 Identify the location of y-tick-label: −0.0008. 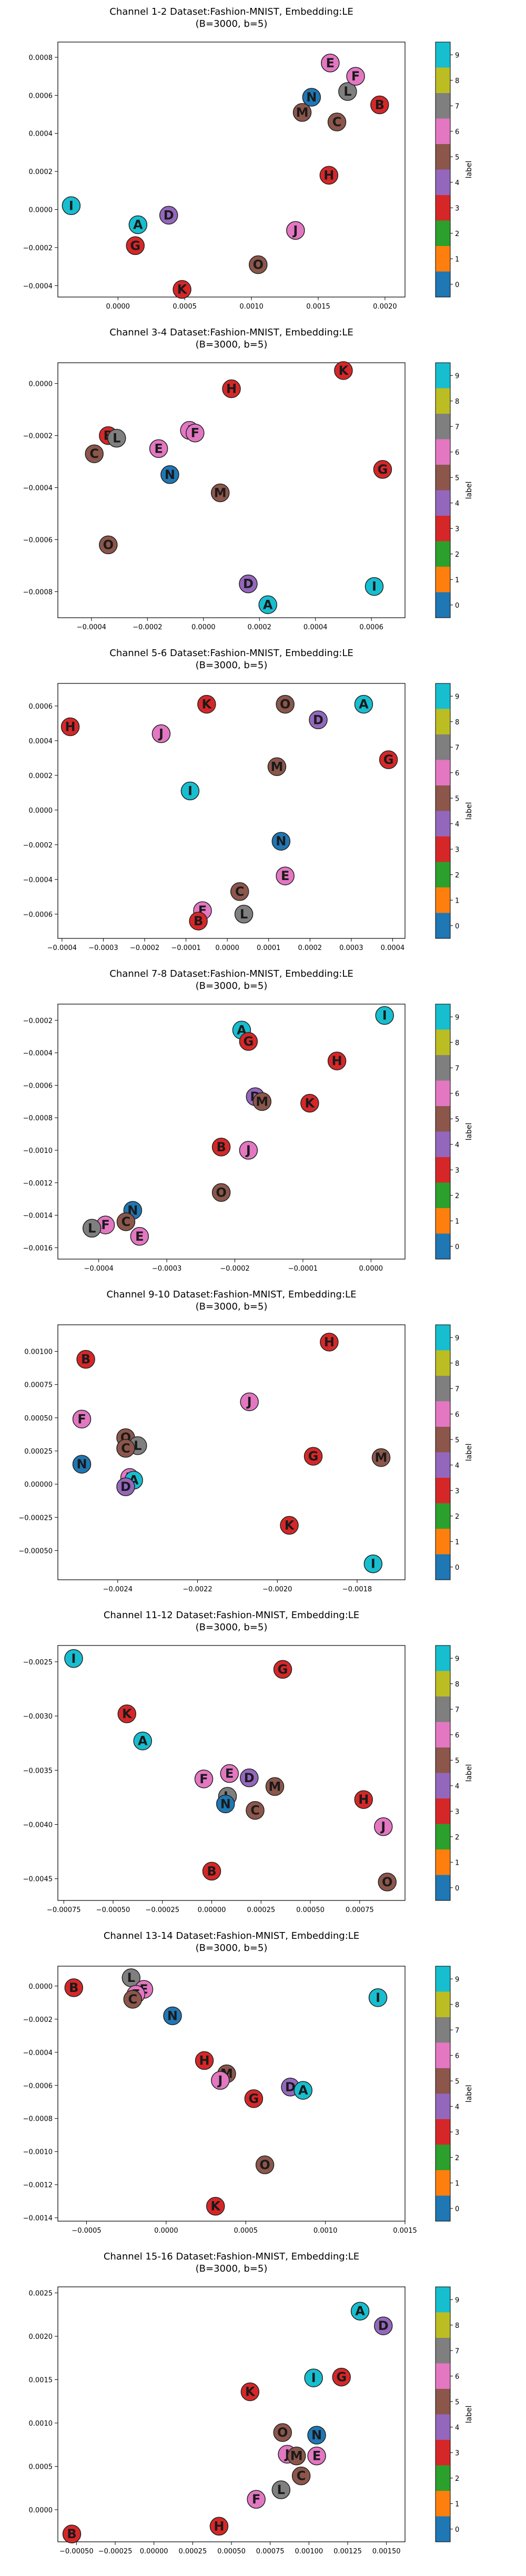
(38, 2119).